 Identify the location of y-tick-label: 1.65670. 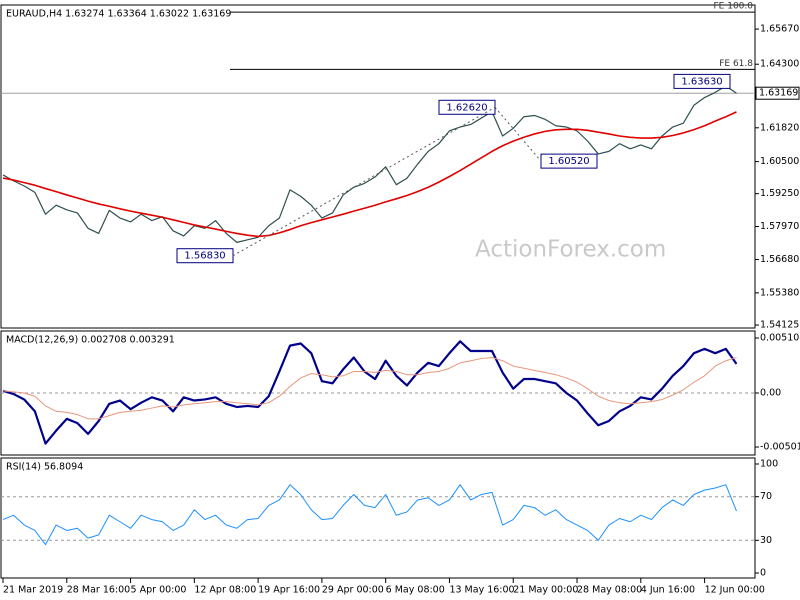
(779, 29).